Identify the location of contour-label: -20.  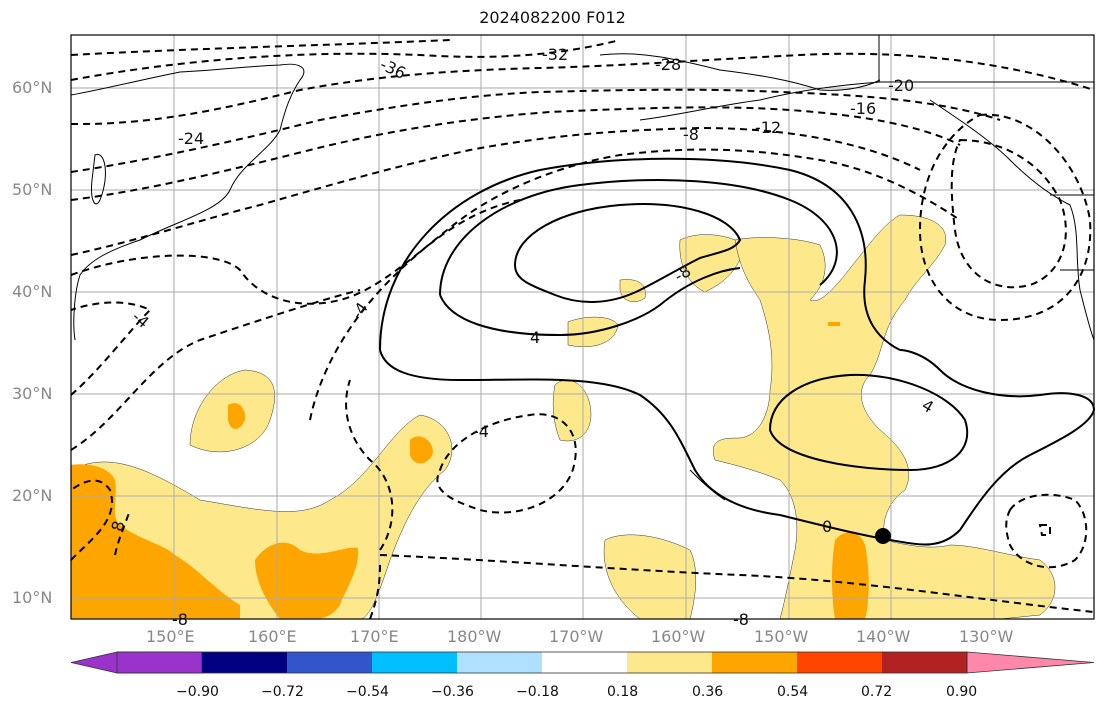
(901, 85).